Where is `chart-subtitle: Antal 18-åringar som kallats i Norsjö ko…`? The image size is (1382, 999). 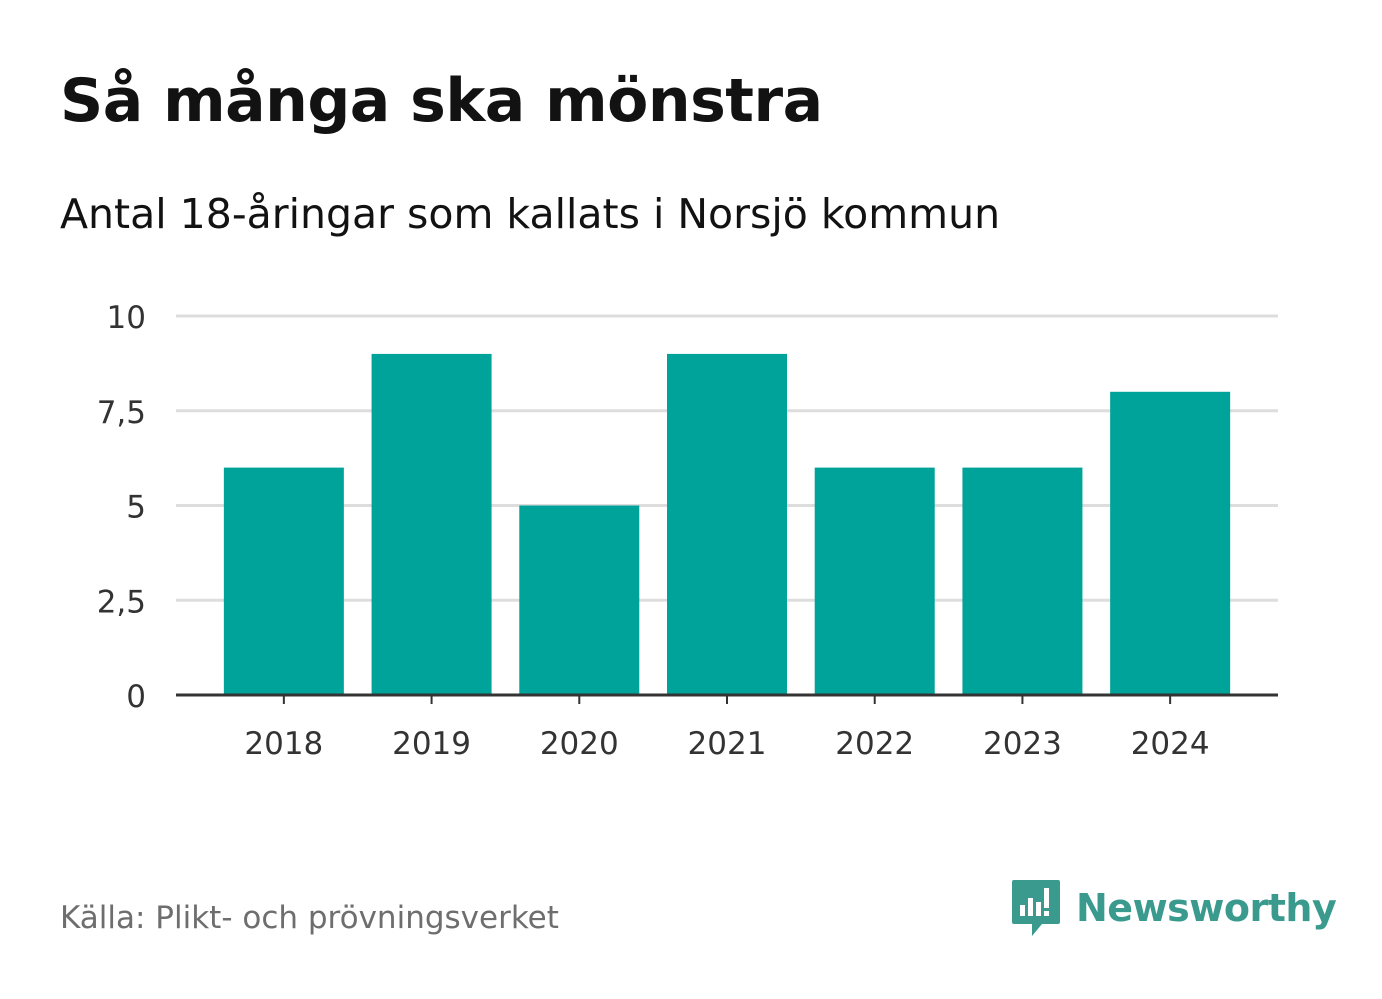
chart-subtitle: Antal 18-åringar som kallats i Norsjö ko… is located at coordinates (530, 214).